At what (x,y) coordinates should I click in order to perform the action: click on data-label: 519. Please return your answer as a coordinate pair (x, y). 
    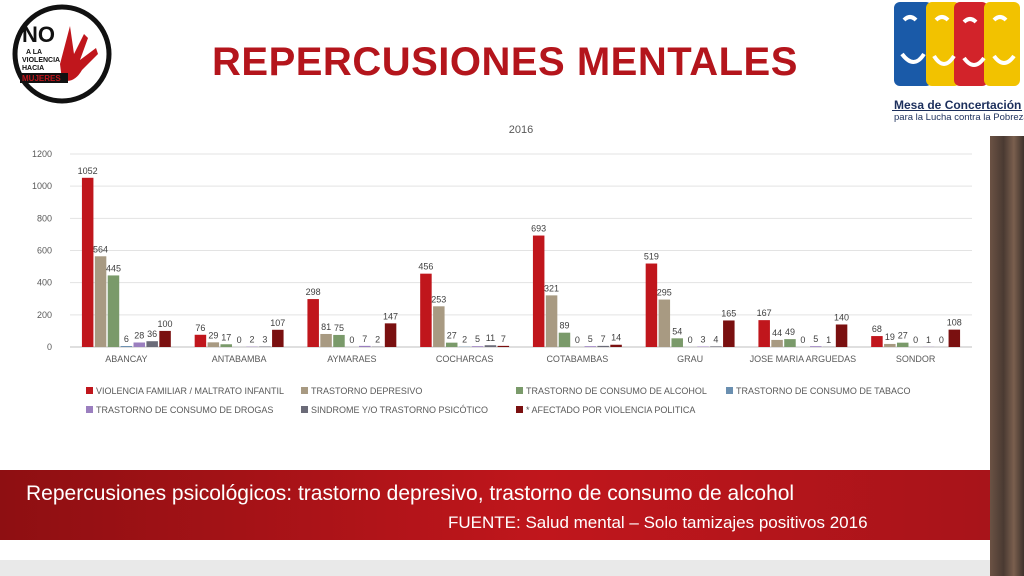
    Looking at the image, I should click on (651, 257).